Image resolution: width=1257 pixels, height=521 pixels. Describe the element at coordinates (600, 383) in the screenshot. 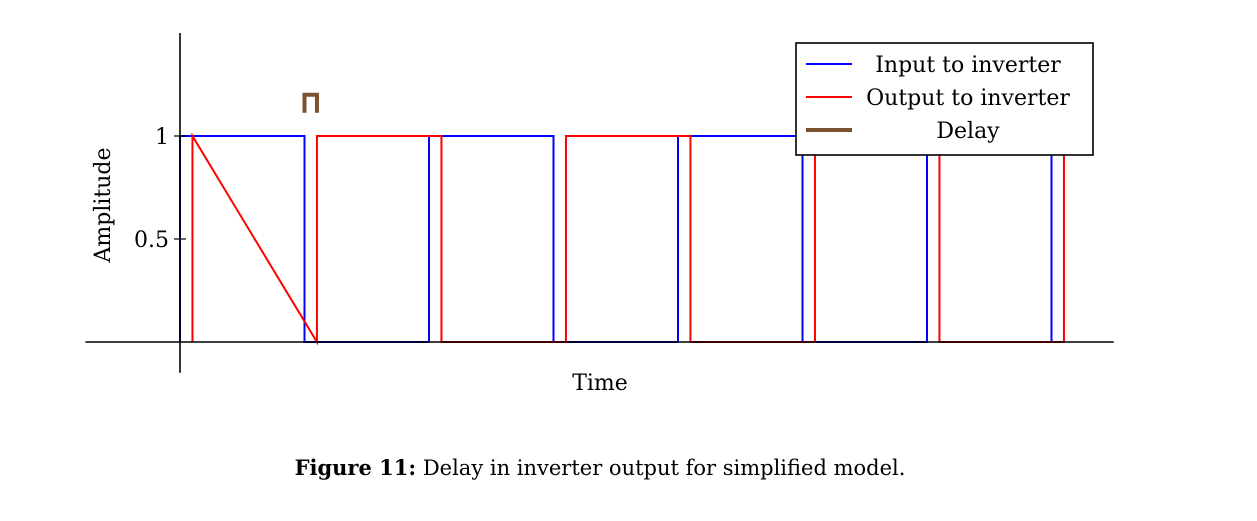

I see `x-axis-label: Time` at that location.